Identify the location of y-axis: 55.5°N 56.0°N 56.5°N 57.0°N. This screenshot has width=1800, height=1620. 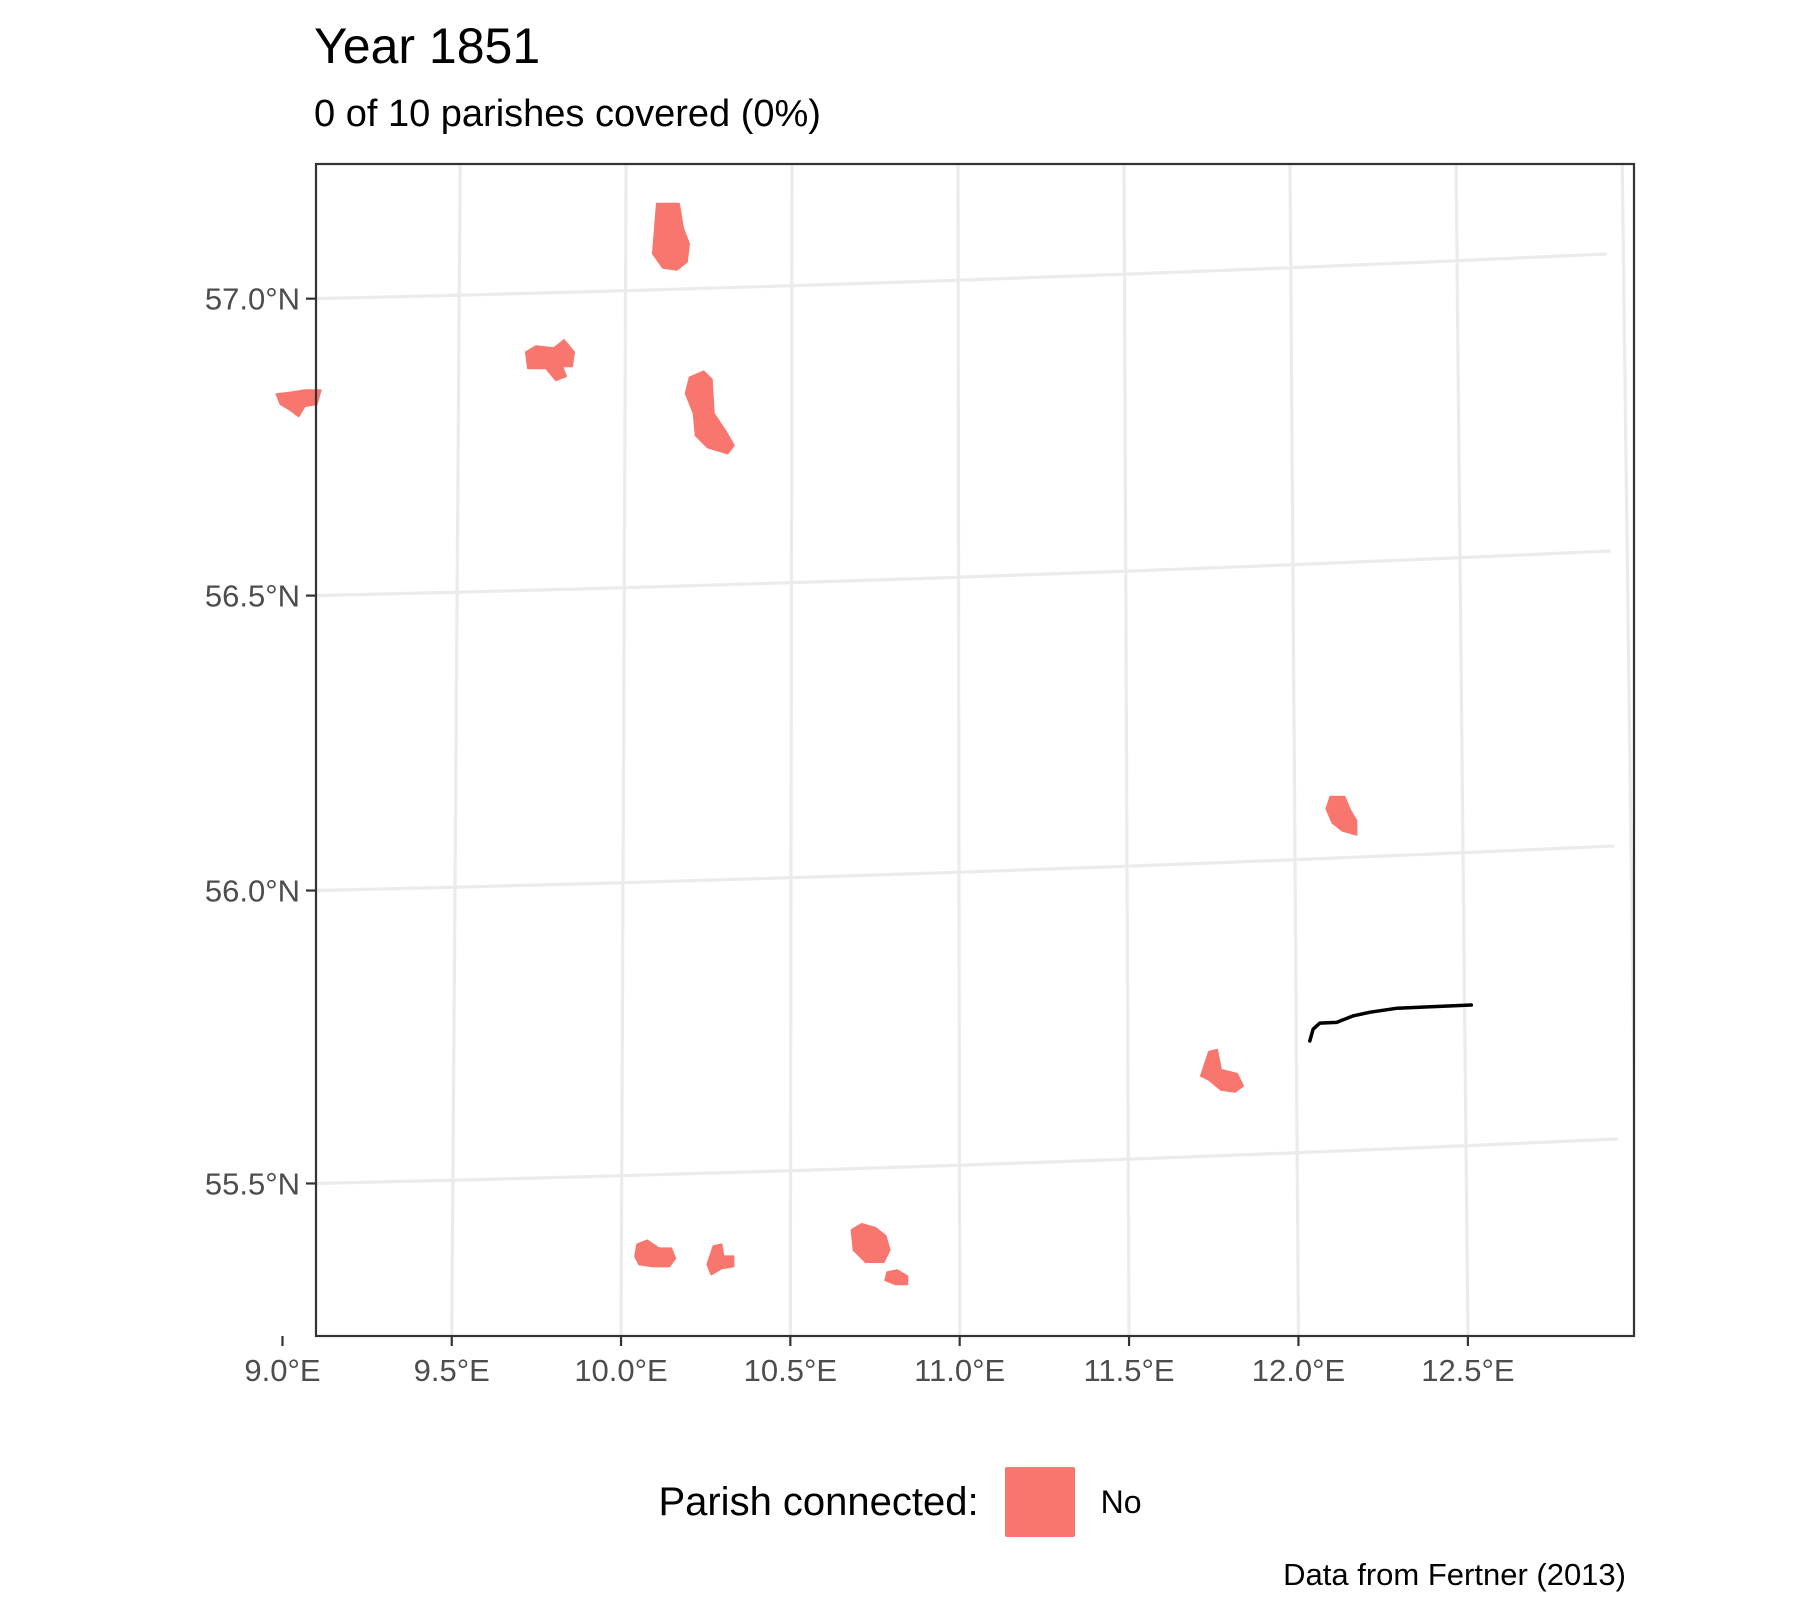
(260, 741).